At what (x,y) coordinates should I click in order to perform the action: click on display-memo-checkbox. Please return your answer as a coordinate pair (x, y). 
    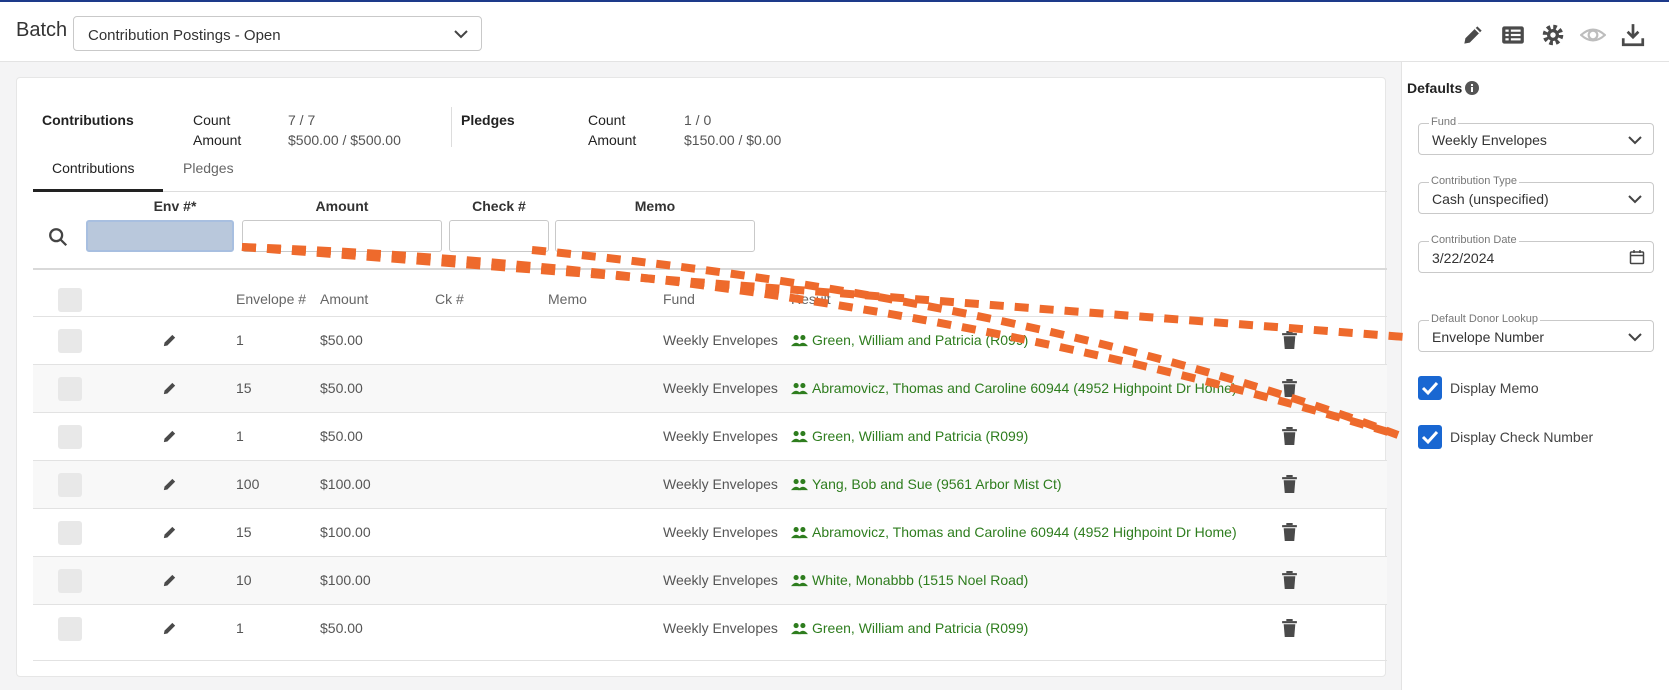
    Looking at the image, I should click on (1430, 388).